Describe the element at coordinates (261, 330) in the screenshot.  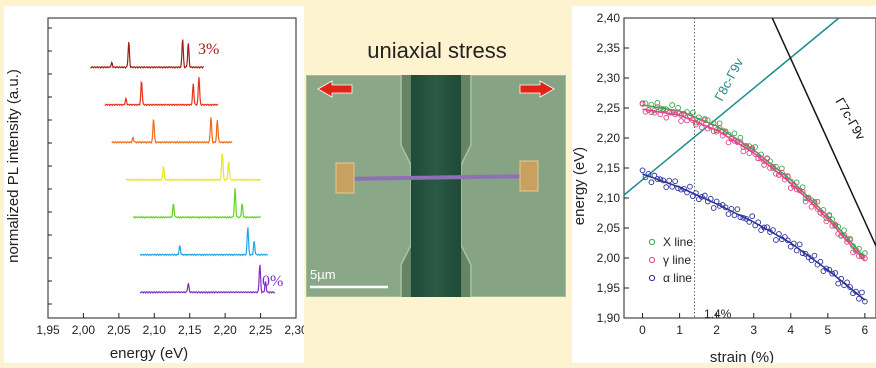
I see `x-tick-label: 2,25` at that location.